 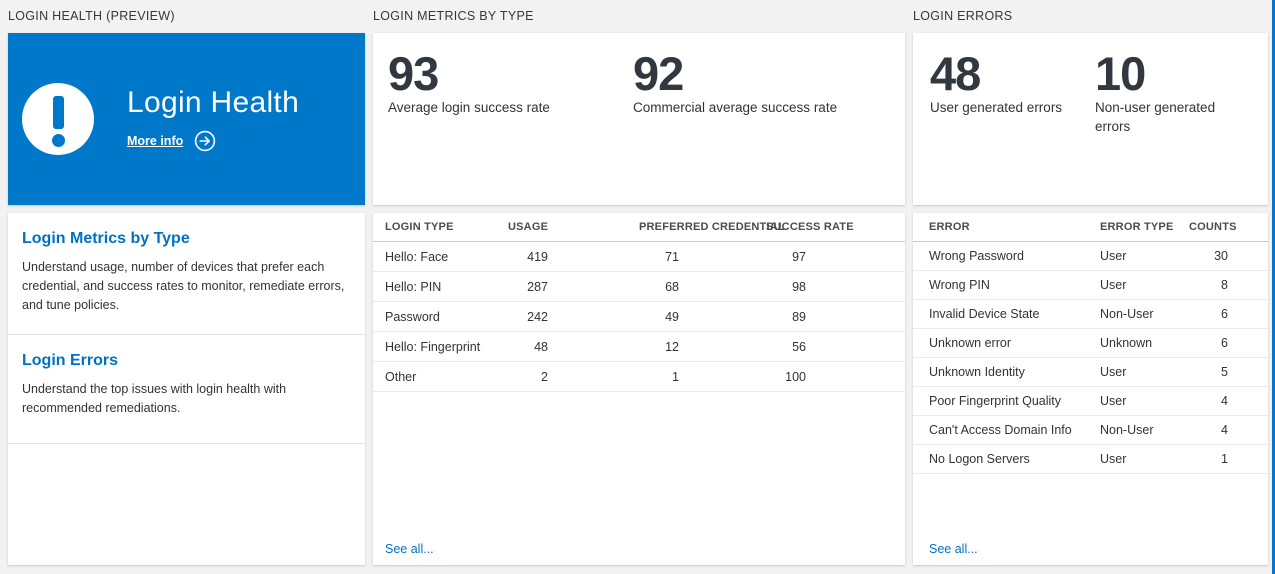 What do you see at coordinates (541, 346) in the screenshot?
I see `cell: 48` at bounding box center [541, 346].